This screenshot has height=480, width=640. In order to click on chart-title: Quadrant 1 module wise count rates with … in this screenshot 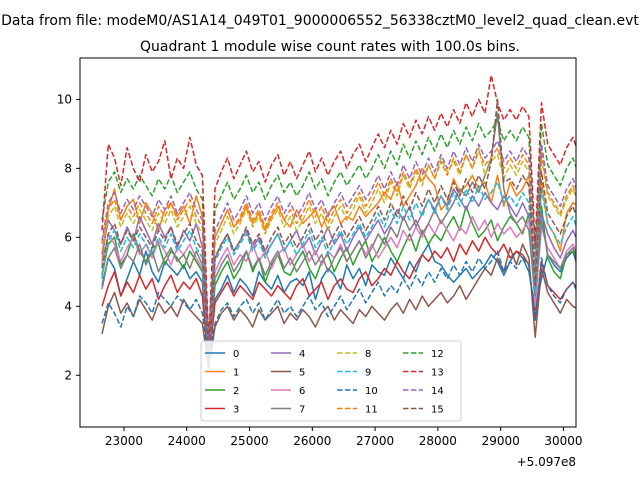, I will do `click(330, 47)`.